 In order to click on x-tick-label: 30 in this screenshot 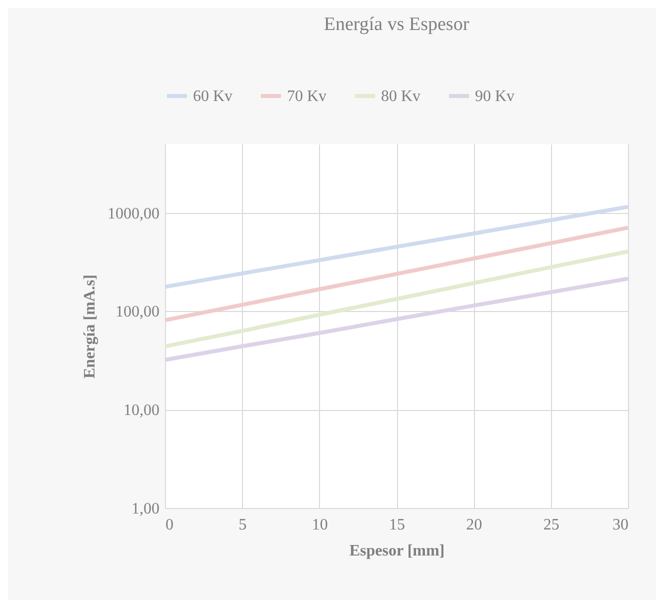, I will do `click(620, 525)`.